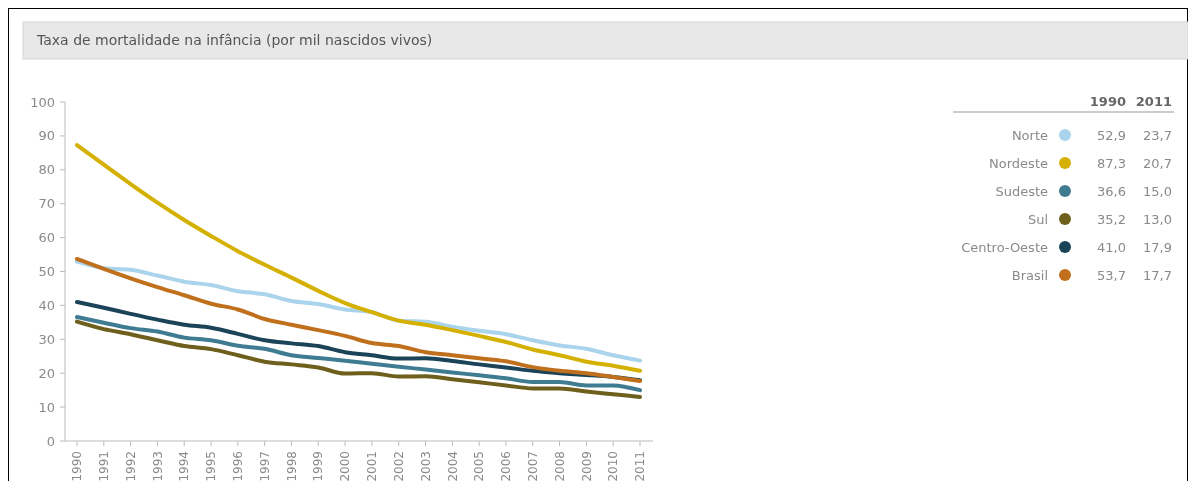 This screenshot has height=489, width=1196. Describe the element at coordinates (130, 466) in the screenshot. I see `x-tick-label: 1992` at that location.